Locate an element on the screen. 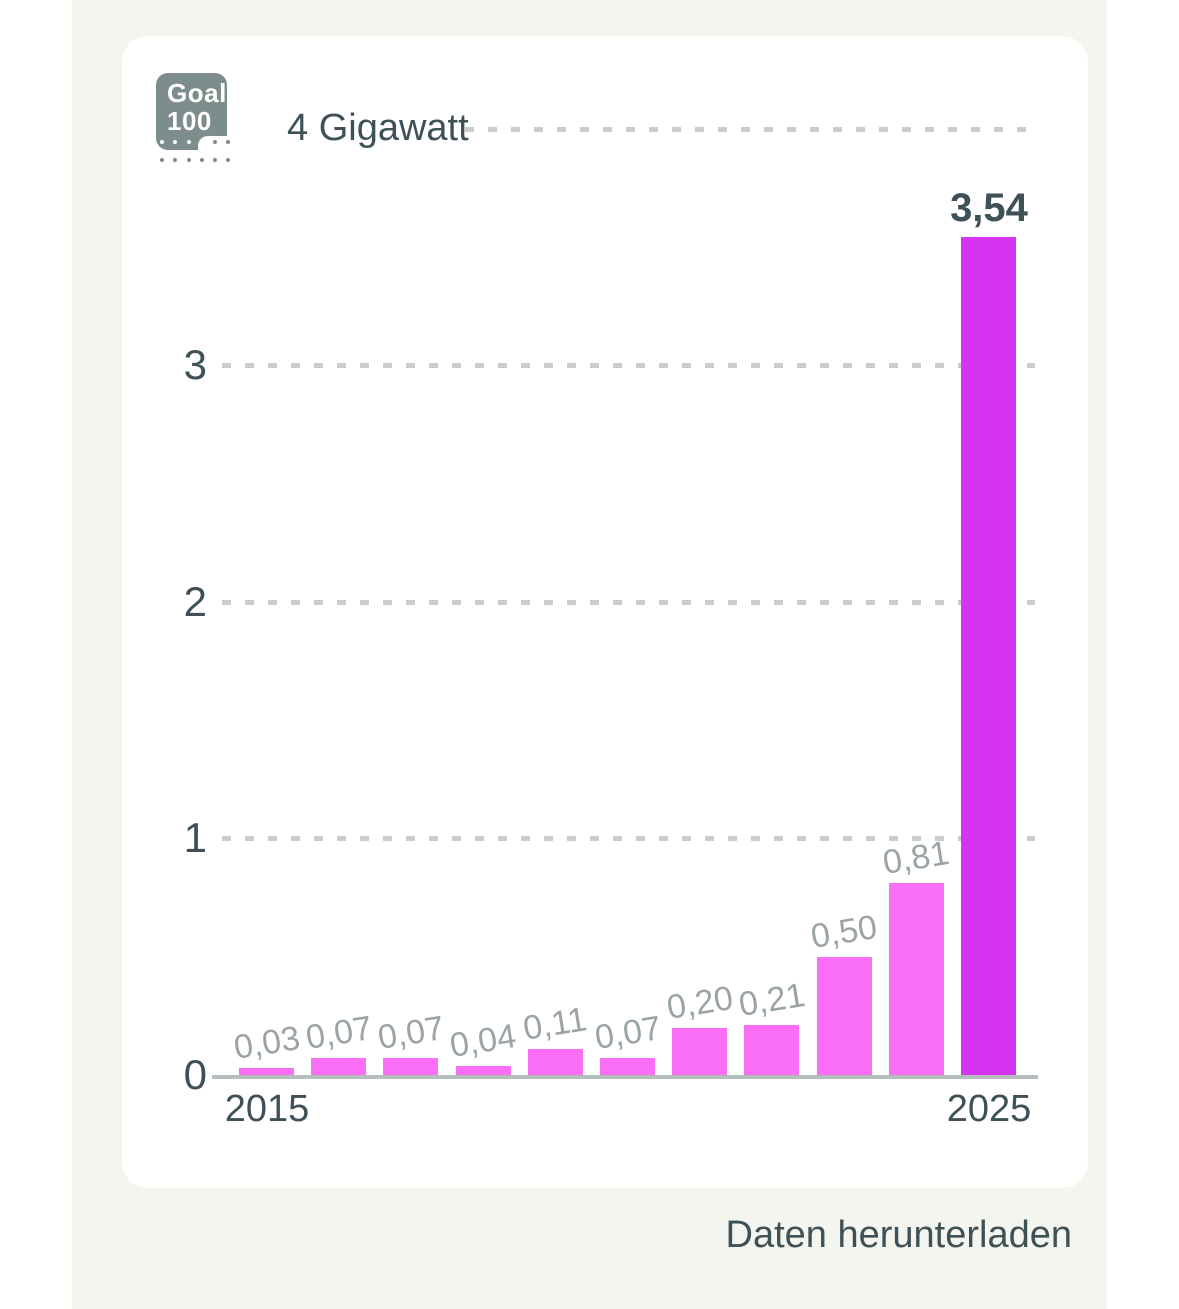  y-tick-label-2: 2 is located at coordinates (195, 601).